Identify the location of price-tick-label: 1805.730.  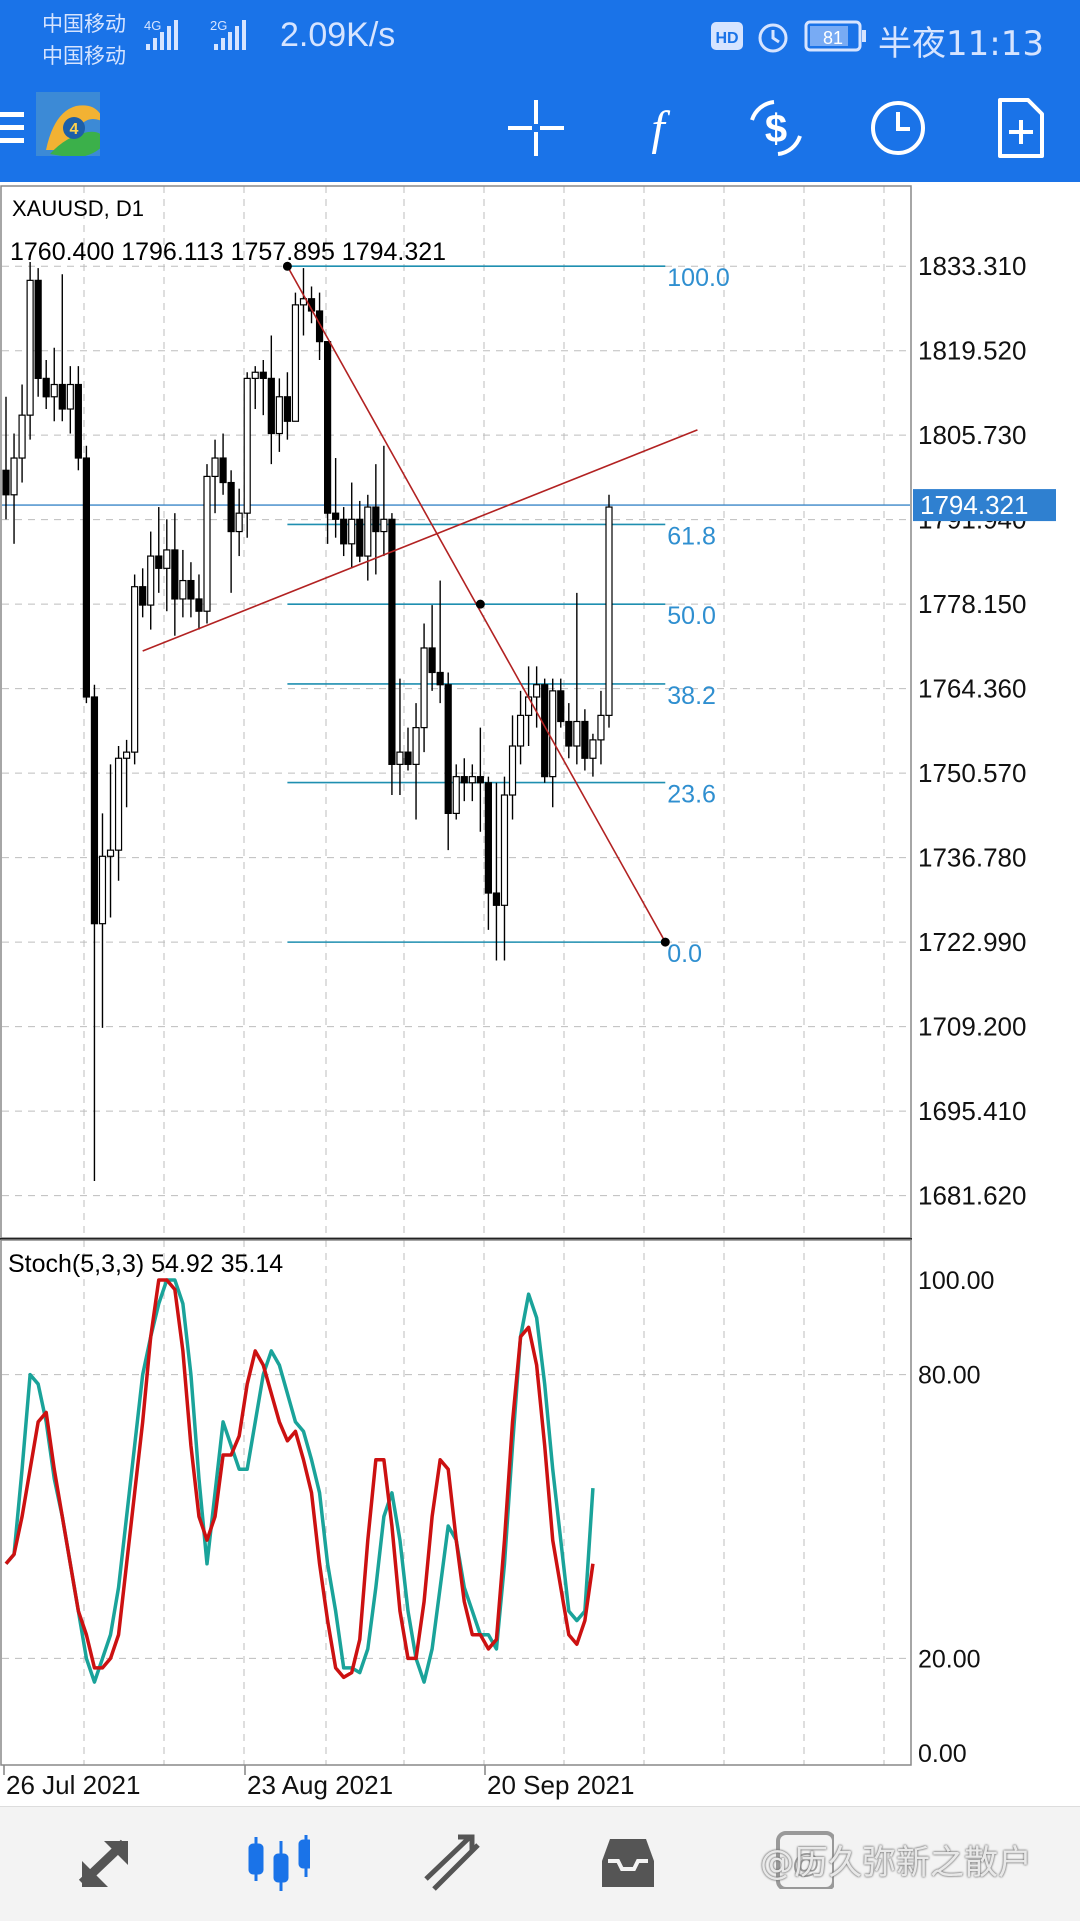
(972, 435).